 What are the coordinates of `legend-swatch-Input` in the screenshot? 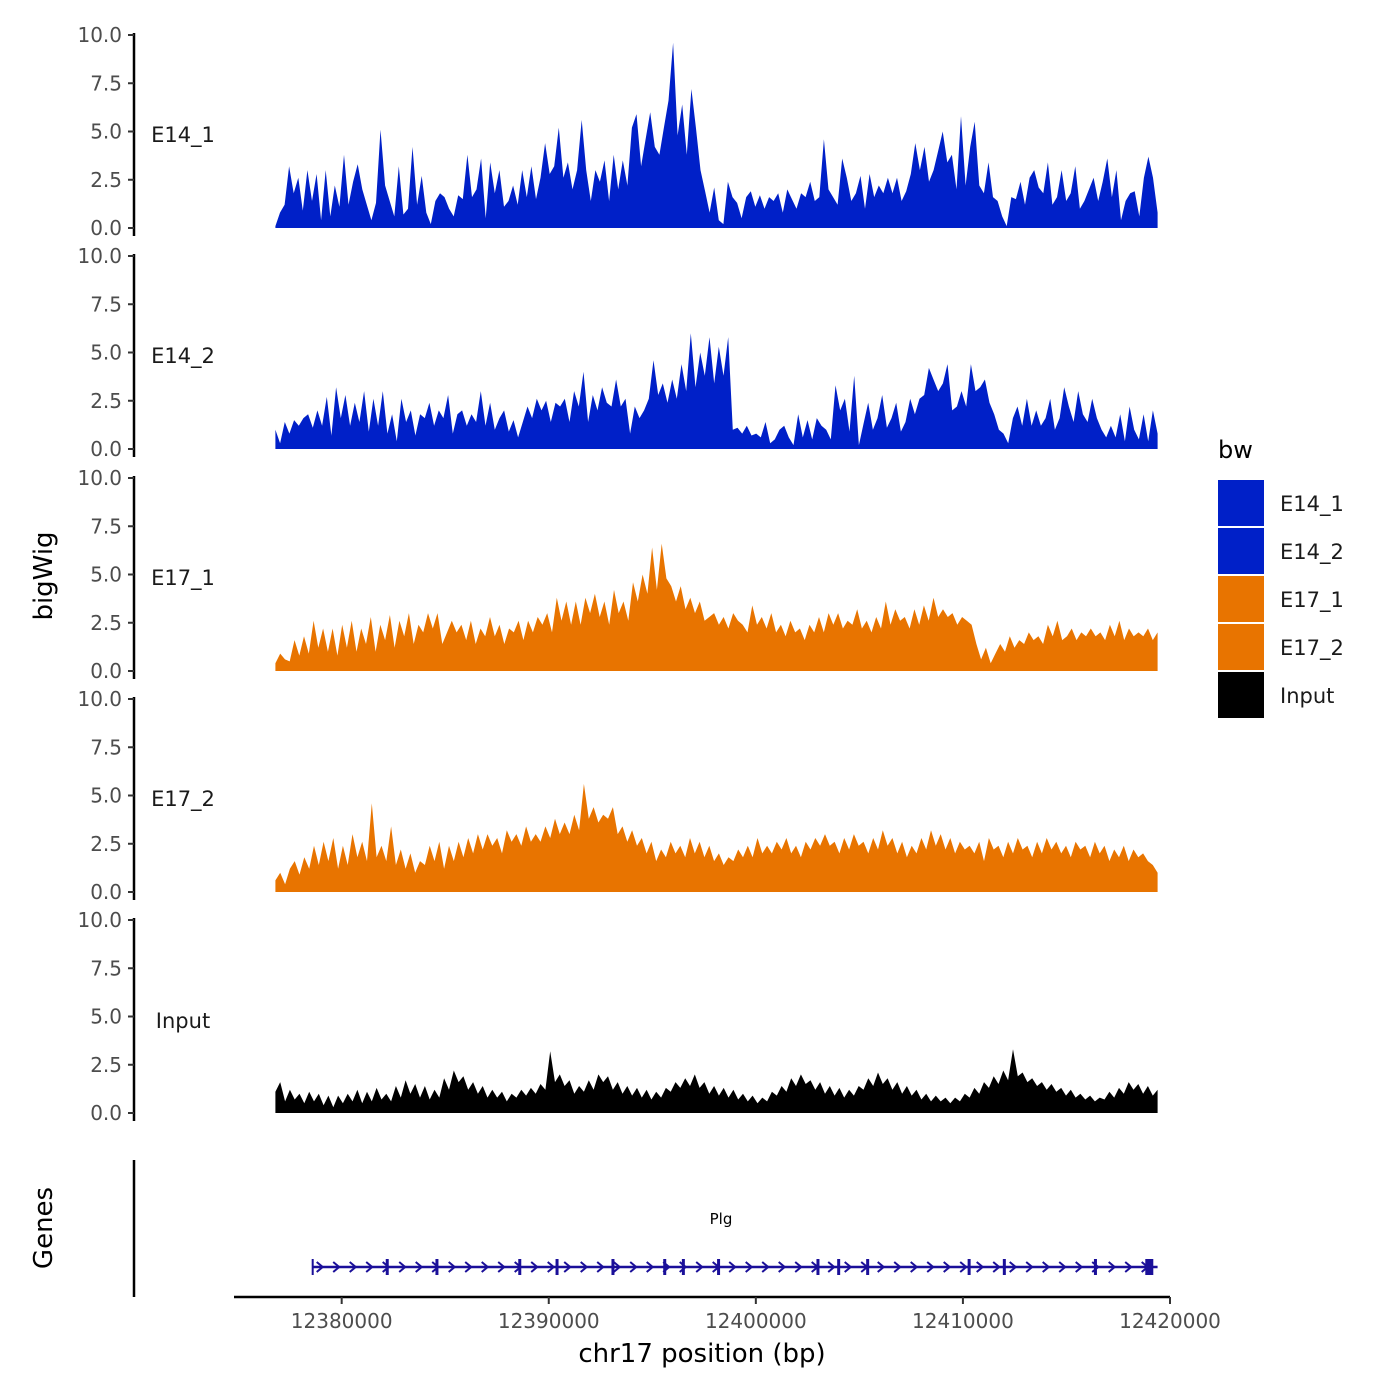 It's located at (1241, 695).